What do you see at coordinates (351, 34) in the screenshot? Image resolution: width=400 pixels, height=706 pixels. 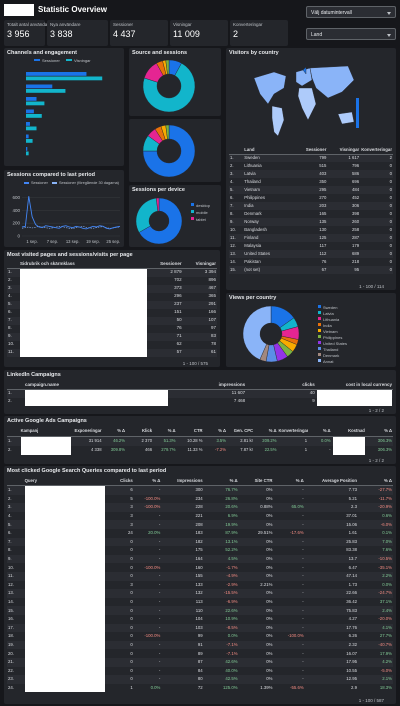 I see `filter-dropdown: Land` at bounding box center [351, 34].